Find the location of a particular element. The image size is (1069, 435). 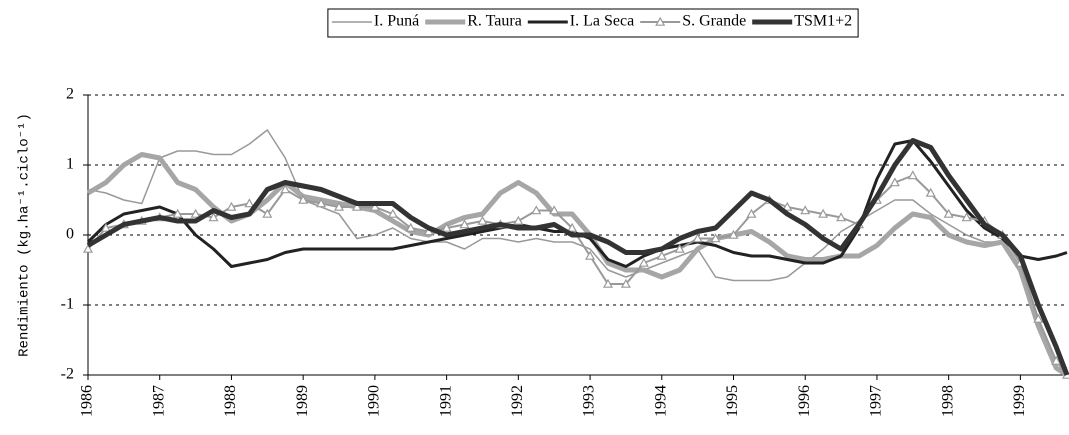

legend-label: TSM1+2 is located at coordinates (823, 21).